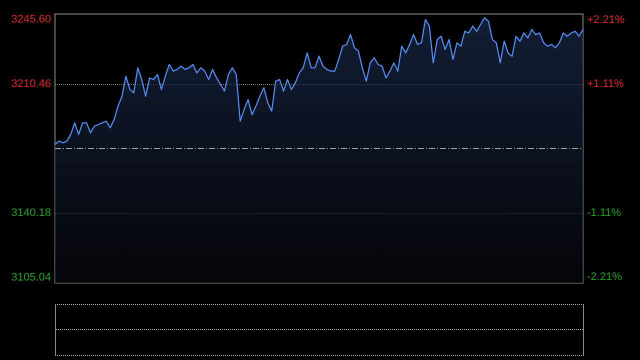  I want to click on y-tick-label: 3245.60, so click(31, 20).